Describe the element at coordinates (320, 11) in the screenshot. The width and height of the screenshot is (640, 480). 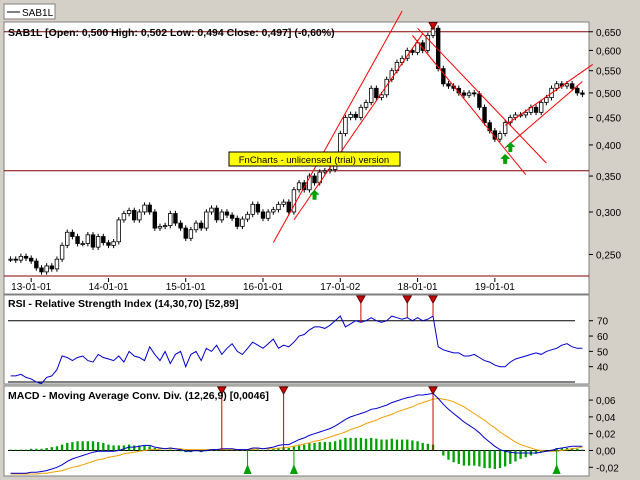
I see `legend-bar` at that location.